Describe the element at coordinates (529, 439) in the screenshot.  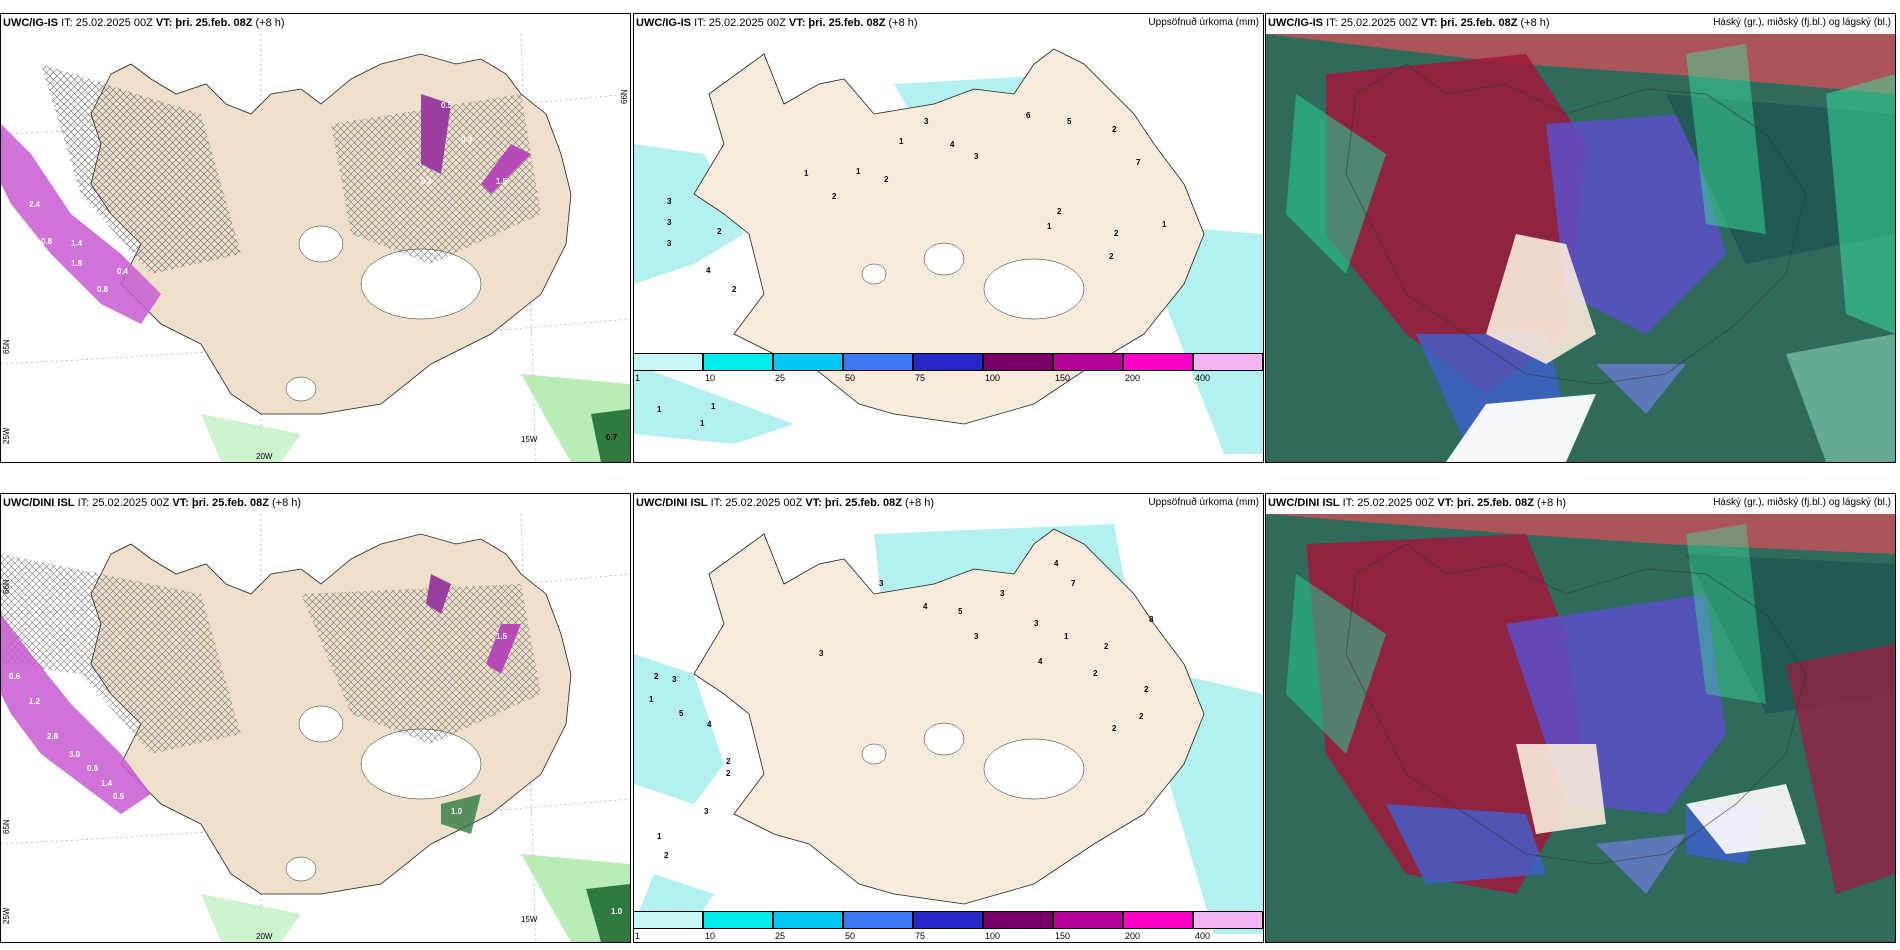
I see `svg-text: 15W` at that location.